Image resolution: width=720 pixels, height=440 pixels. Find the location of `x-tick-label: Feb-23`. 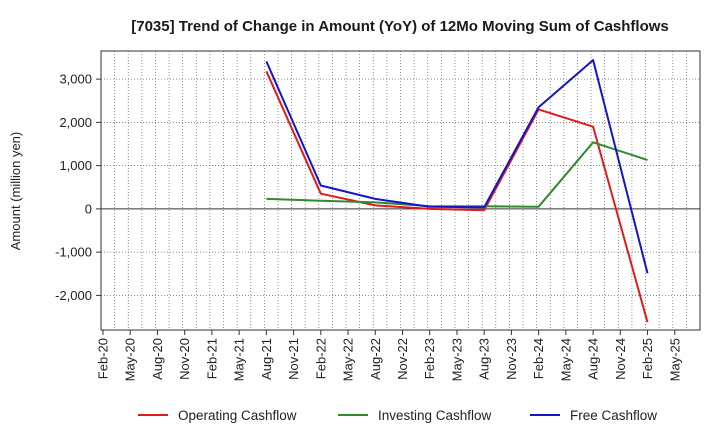

x-tick-label: Feb-23 is located at coordinates (429, 358).